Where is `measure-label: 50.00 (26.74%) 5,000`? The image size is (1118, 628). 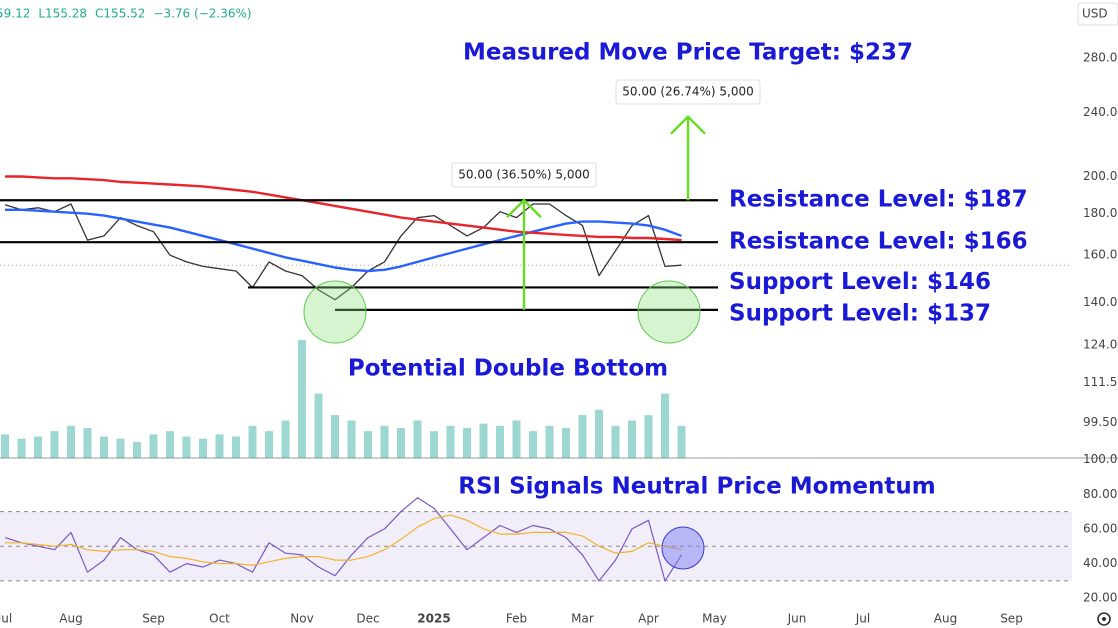
measure-label: 50.00 (26.74%) 5,000 is located at coordinates (687, 92).